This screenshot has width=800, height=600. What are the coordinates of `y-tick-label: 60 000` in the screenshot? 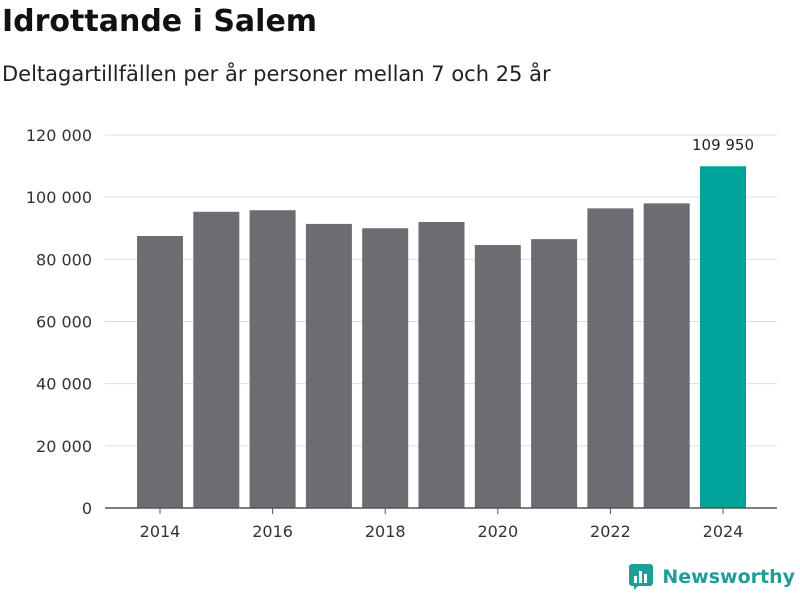 It's located at (64, 322).